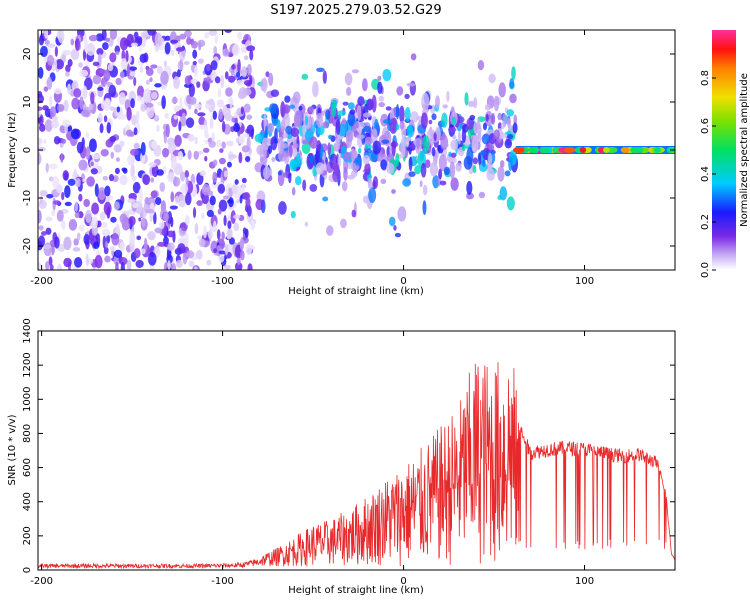 This screenshot has width=750, height=600. What do you see at coordinates (41, 281) in the screenshot?
I see `x-tick-label: -200` at bounding box center [41, 281].